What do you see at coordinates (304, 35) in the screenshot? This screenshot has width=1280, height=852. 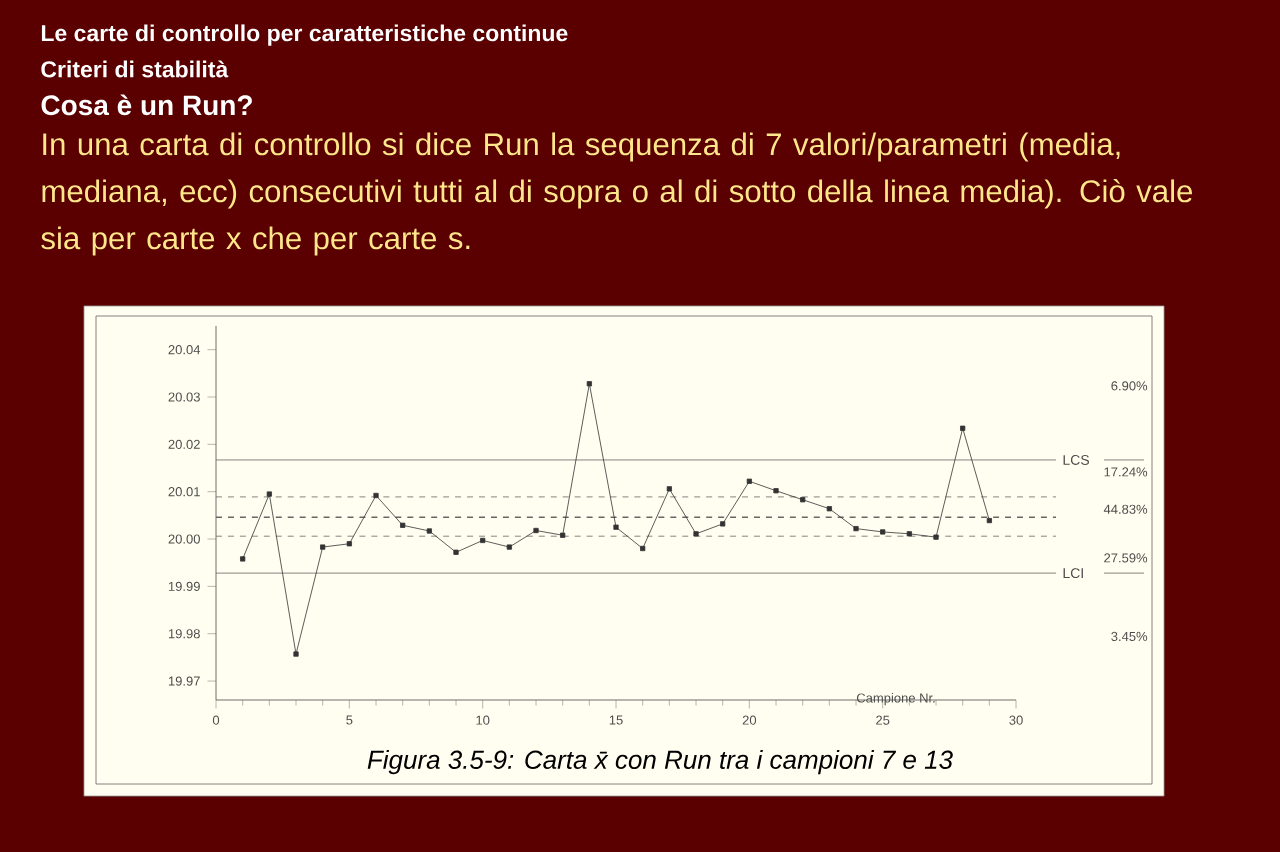 I see `chart-title: Le carte di controllo per caratteristiche continue` at bounding box center [304, 35].